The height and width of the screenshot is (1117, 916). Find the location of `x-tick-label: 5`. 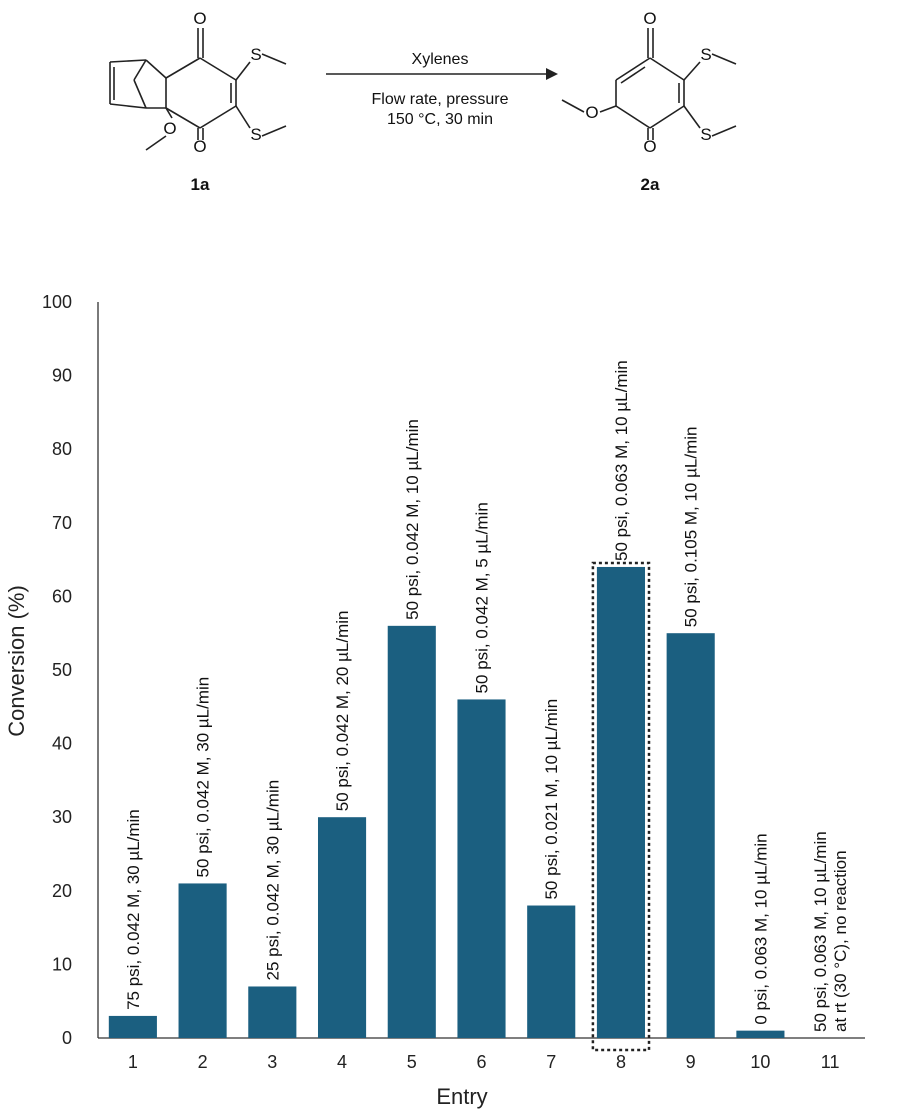

x-tick-label: 5 is located at coordinates (412, 1062).